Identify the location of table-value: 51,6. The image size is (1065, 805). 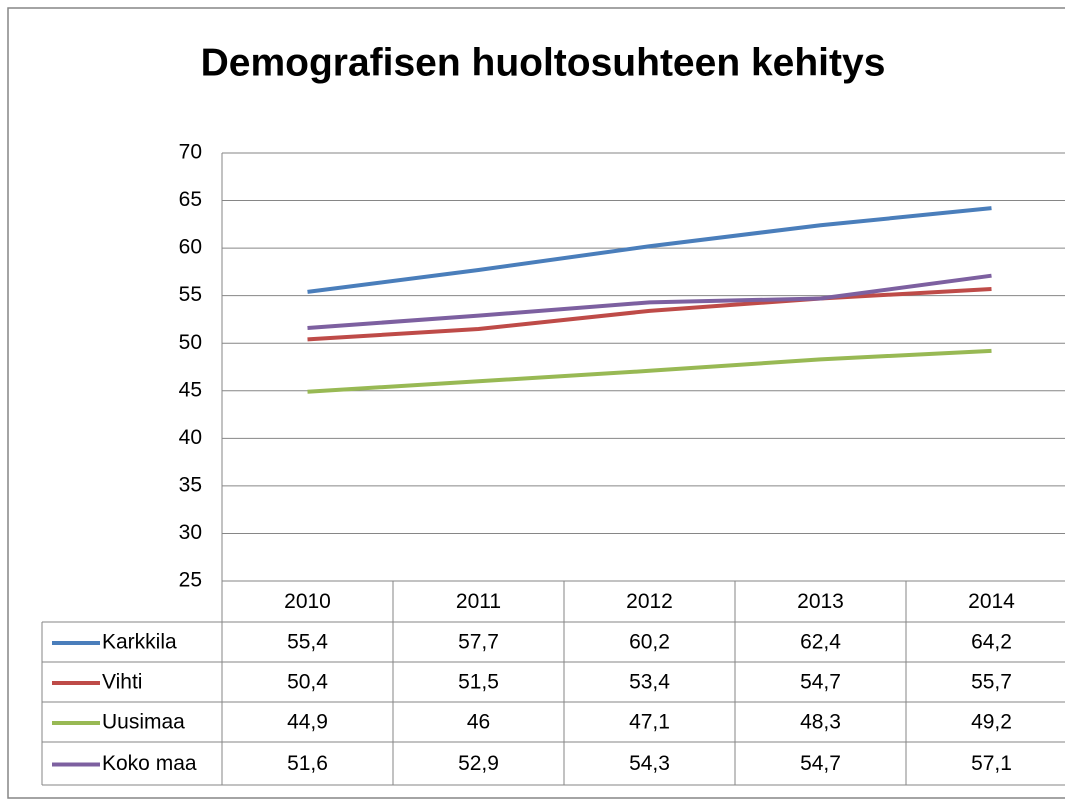
(307, 763).